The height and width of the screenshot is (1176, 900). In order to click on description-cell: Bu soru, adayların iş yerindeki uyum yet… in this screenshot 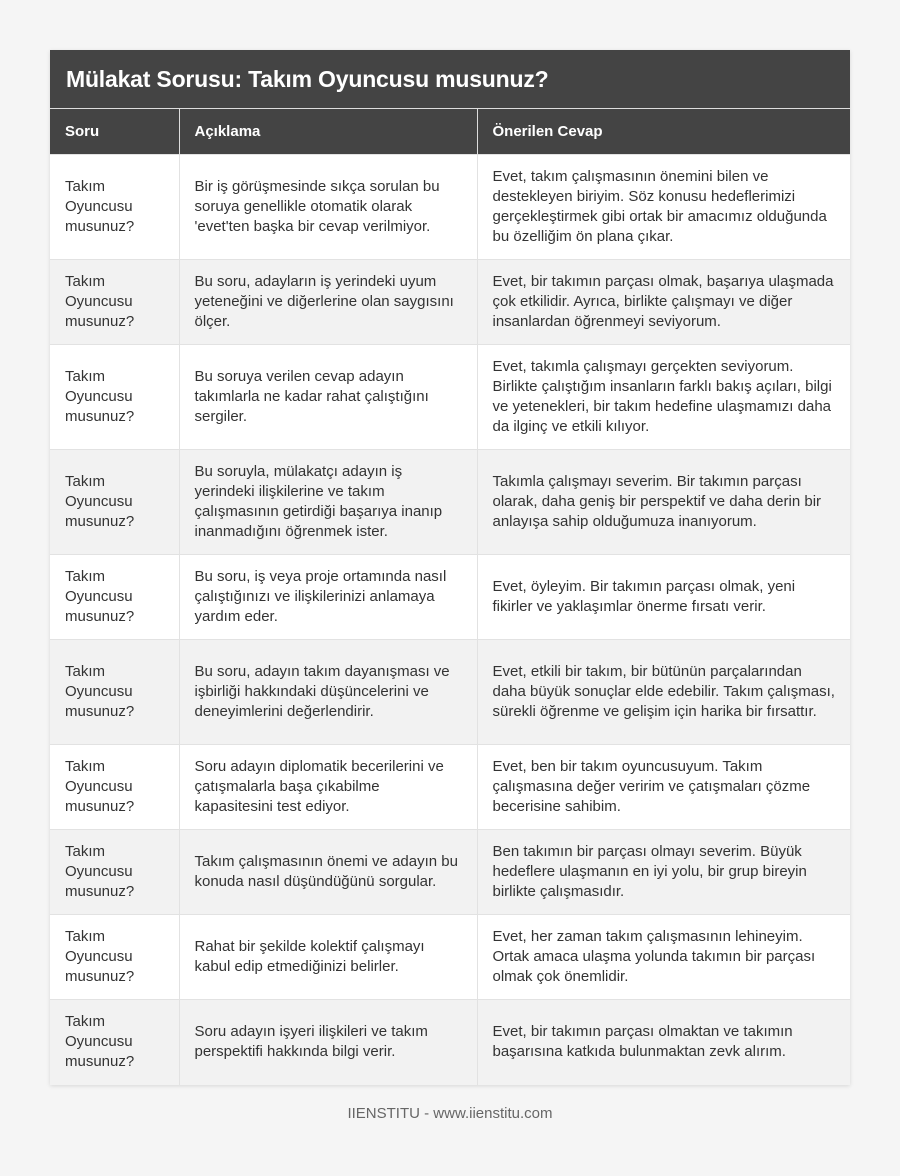, I will do `click(327, 302)`.